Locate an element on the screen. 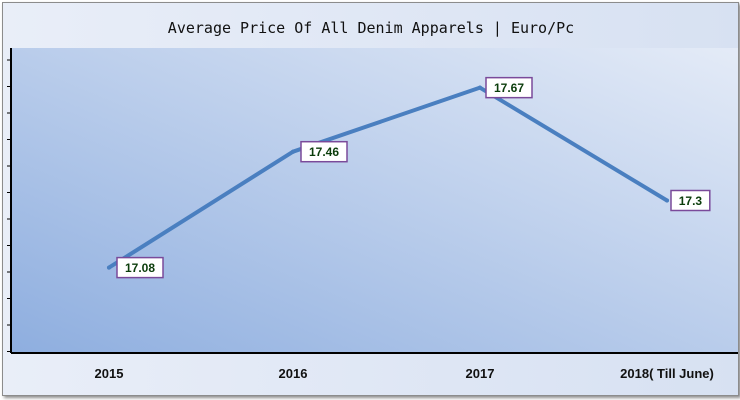  data-label-text: 17.46 is located at coordinates (324, 152).